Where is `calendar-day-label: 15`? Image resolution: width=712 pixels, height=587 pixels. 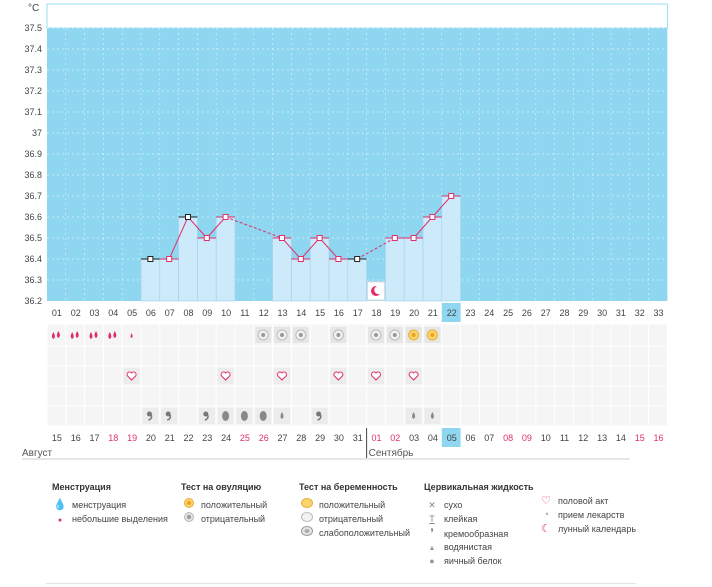 calendar-day-label: 15 is located at coordinates (57, 438).